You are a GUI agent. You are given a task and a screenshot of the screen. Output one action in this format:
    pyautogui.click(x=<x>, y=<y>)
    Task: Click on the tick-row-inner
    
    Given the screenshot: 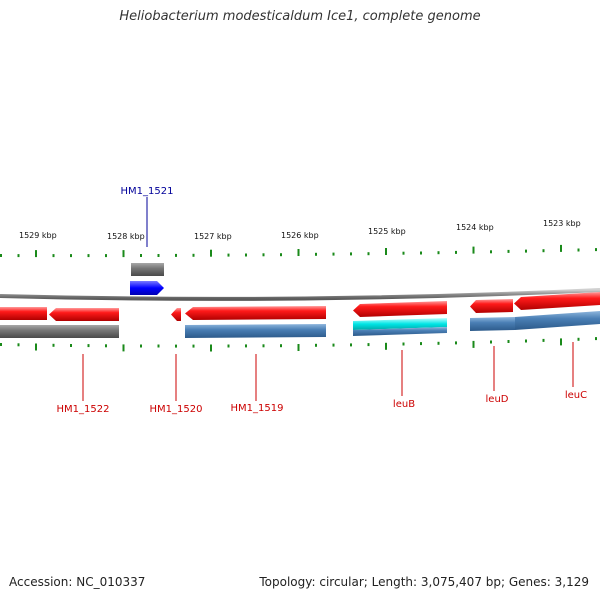 What is the action you would take?
    pyautogui.click(x=298, y=344)
    